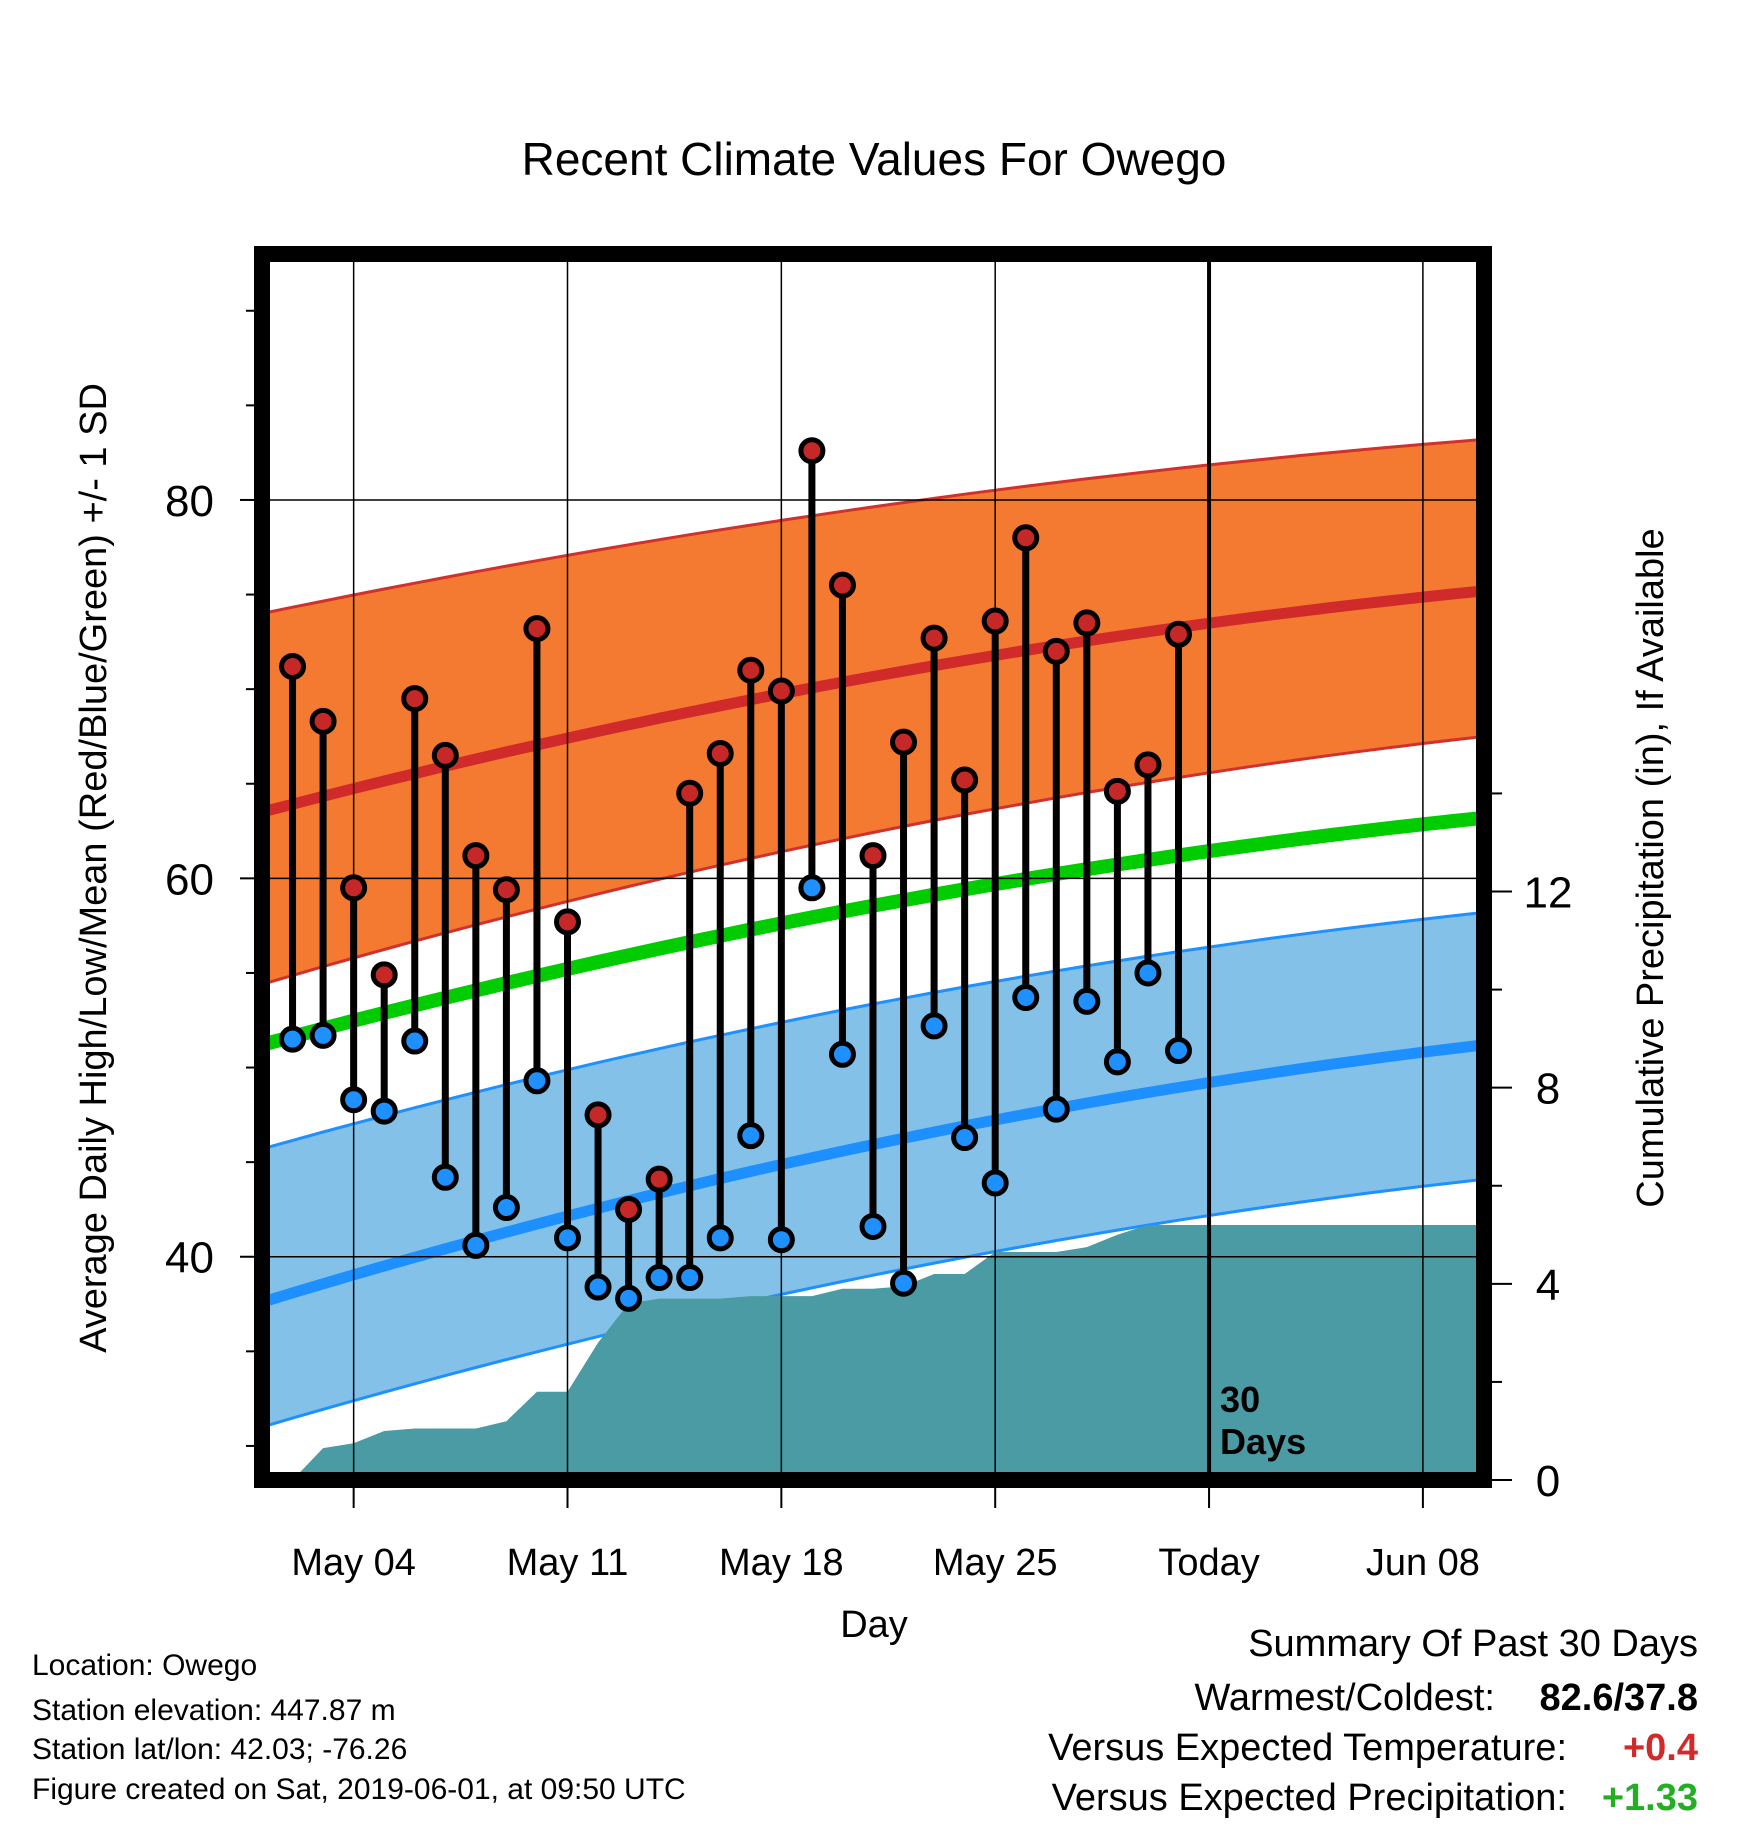 Image resolution: width=1748 pixels, height=1828 pixels. I want to click on y-tick-label: 60, so click(189, 879).